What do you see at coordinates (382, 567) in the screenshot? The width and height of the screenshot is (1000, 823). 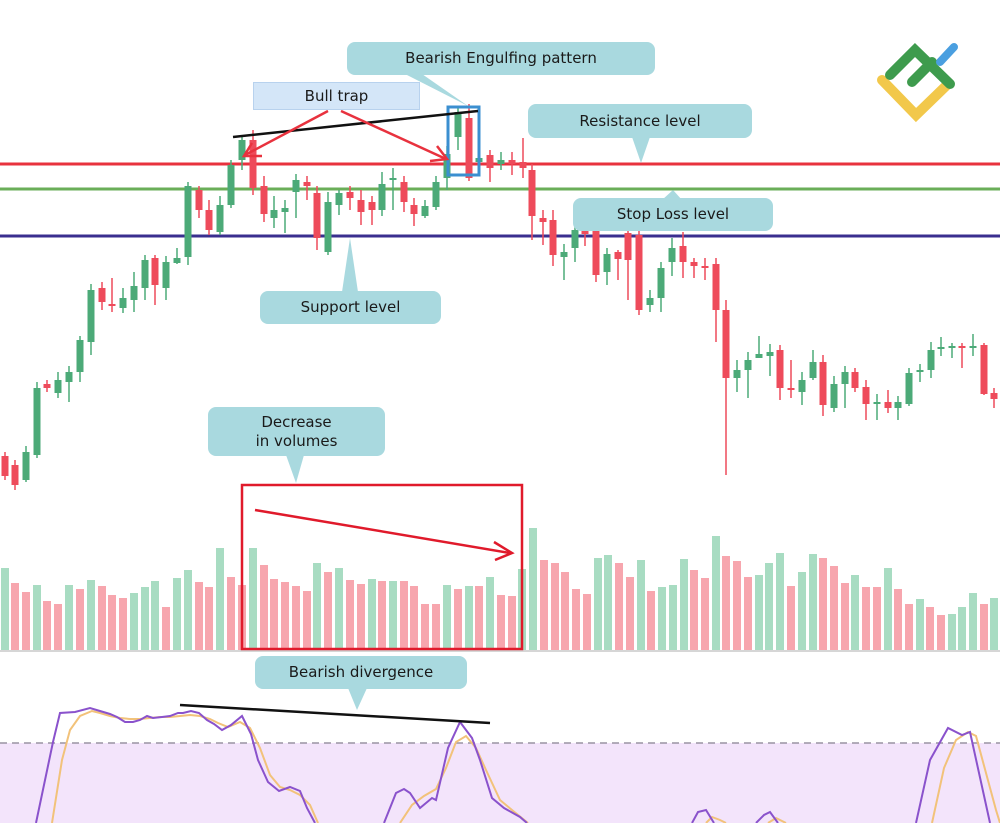 I see `volume-decrease-box` at bounding box center [382, 567].